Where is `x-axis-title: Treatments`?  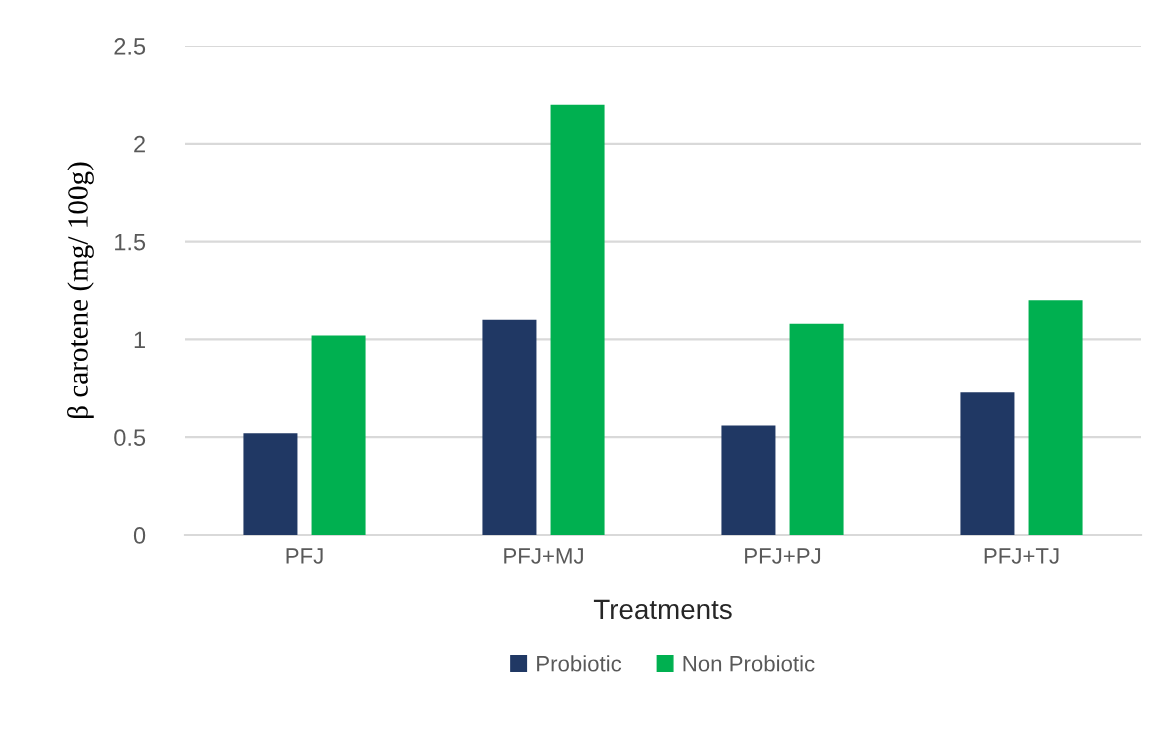
x-axis-title: Treatments is located at coordinates (662, 609).